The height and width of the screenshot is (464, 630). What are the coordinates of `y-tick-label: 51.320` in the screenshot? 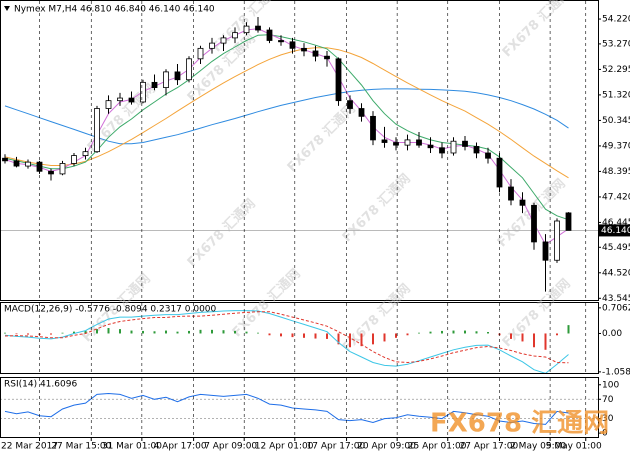 It's located at (616, 95).